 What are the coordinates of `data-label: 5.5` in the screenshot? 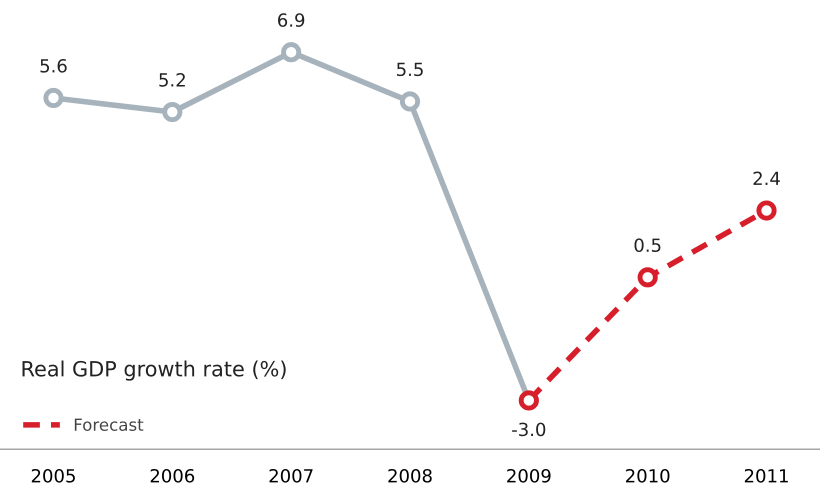 It's located at (410, 69).